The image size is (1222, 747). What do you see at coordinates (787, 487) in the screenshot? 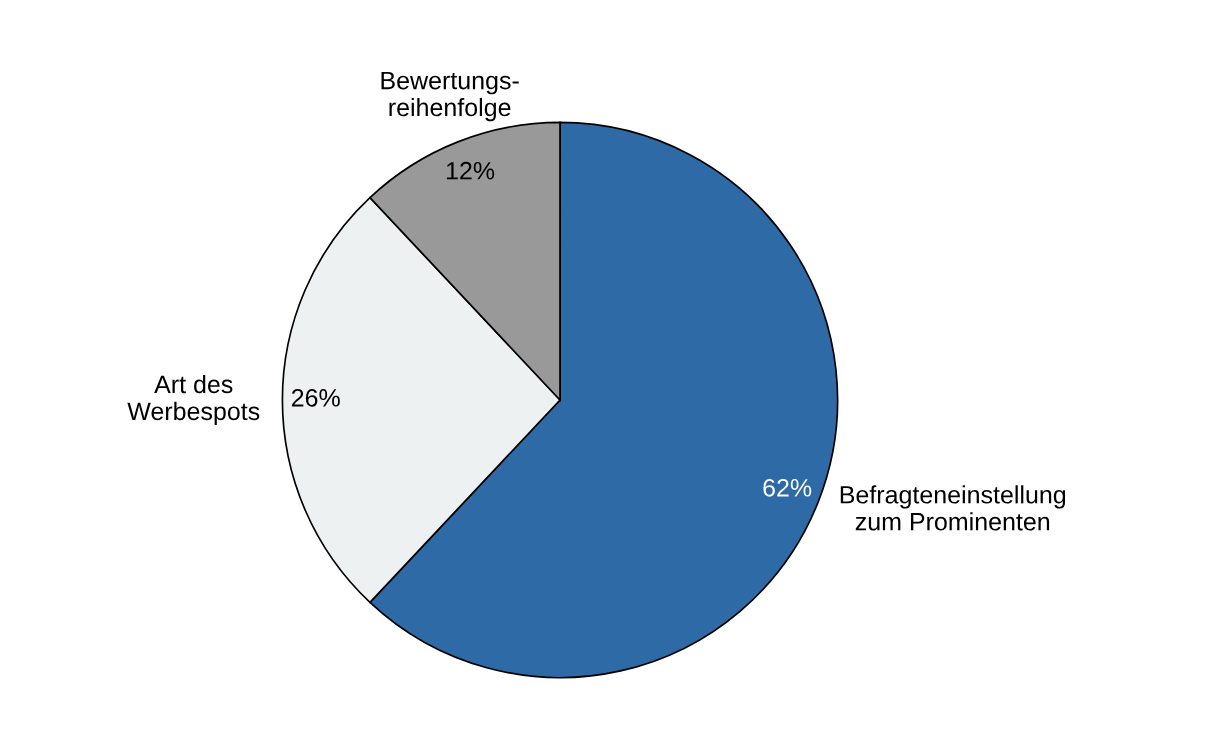
I see `data-label: 62%` at bounding box center [787, 487].